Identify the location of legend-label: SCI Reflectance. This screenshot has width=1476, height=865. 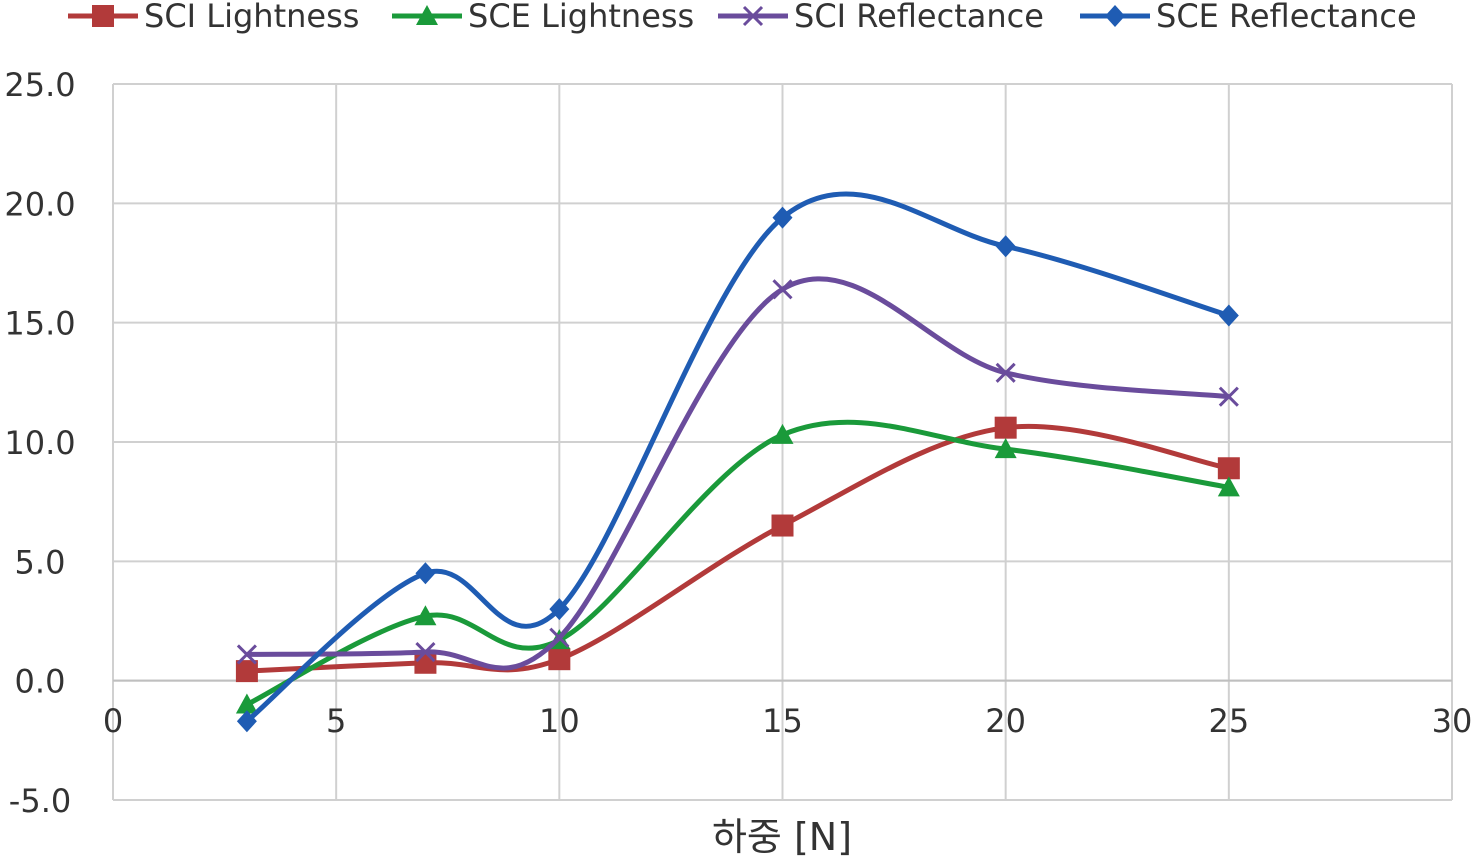
(919, 17).